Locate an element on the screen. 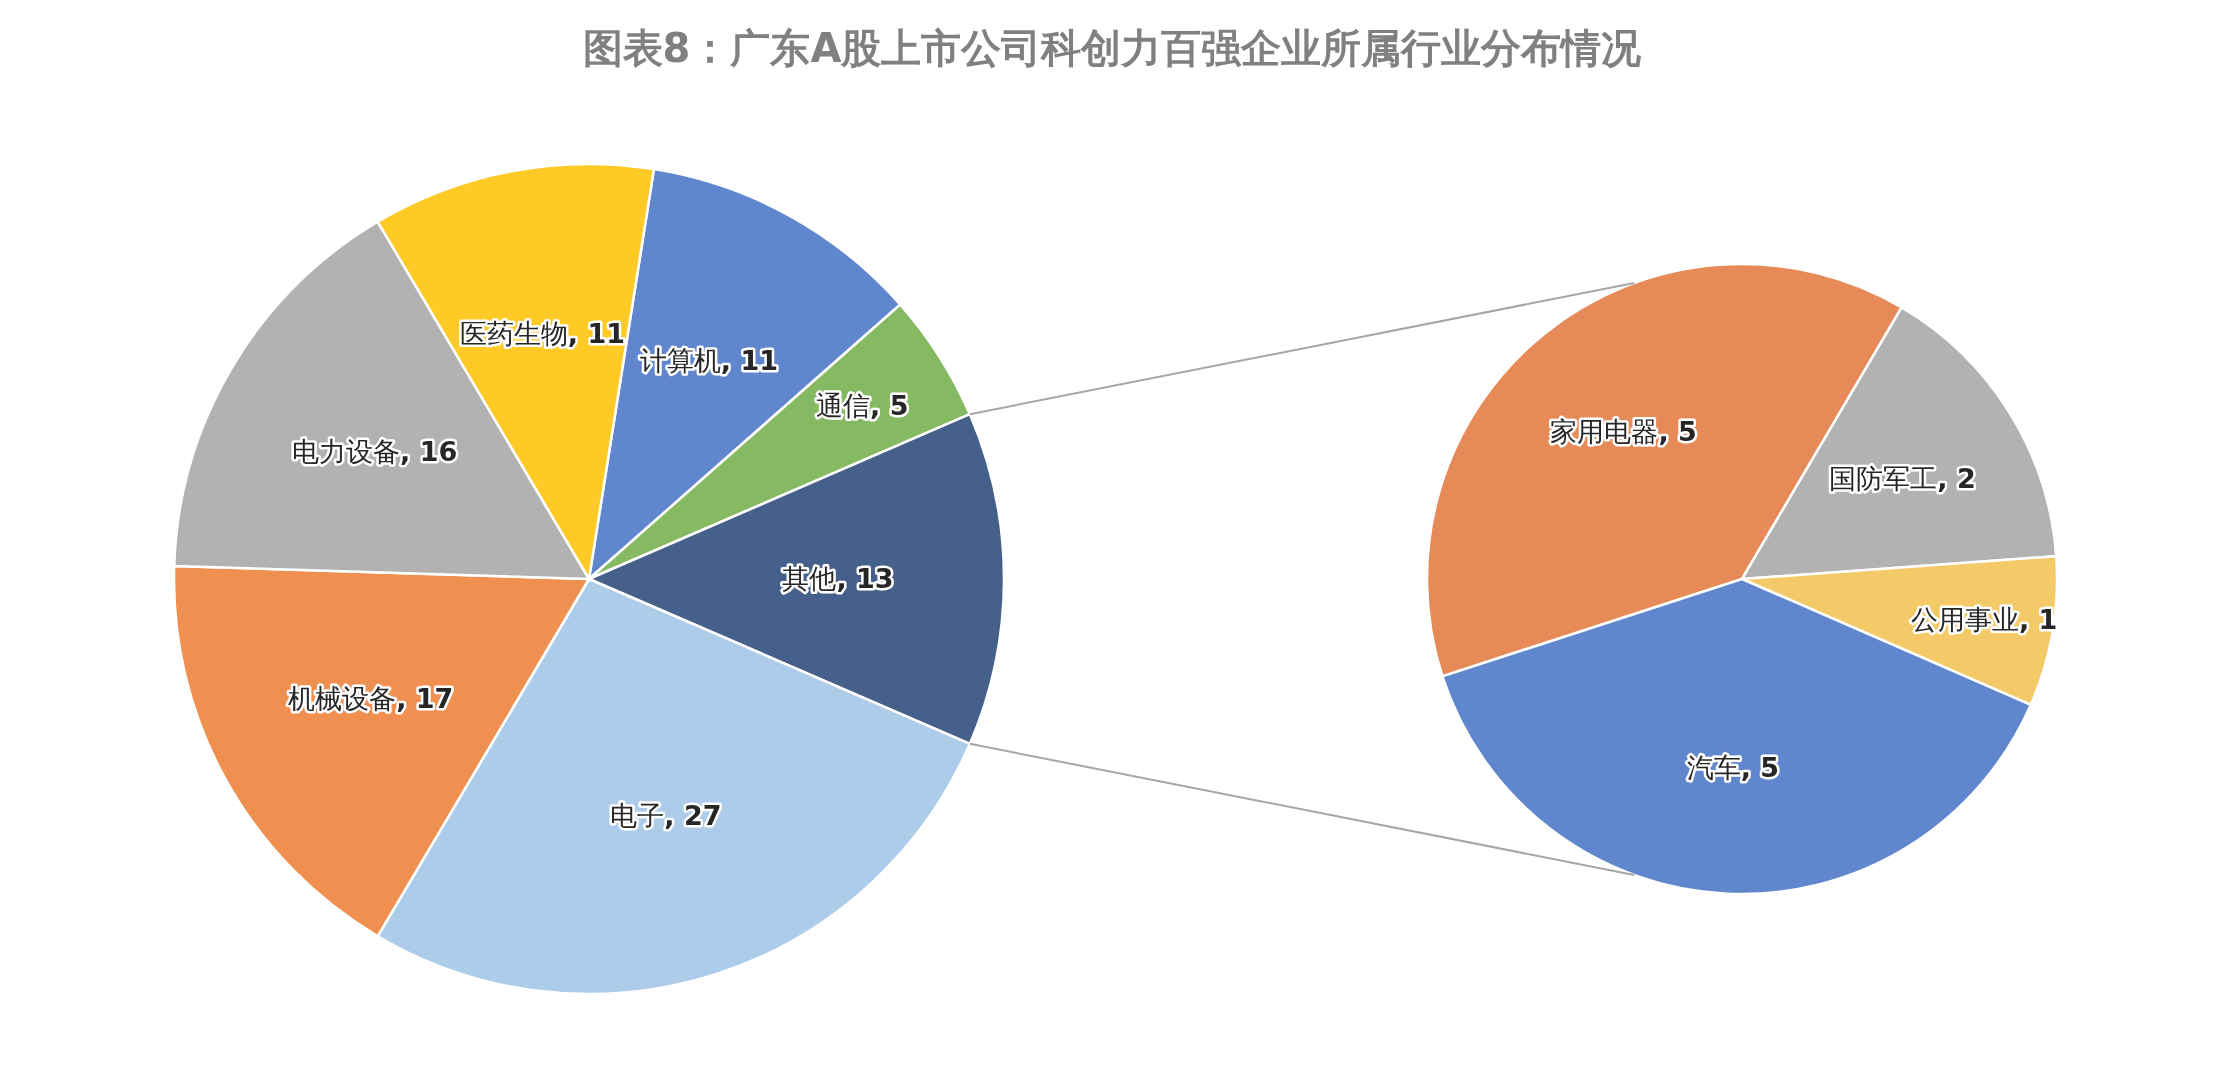 Image resolution: width=2224 pixels, height=1080 pixels. slice-label: 家用电器 is located at coordinates (1604, 431).